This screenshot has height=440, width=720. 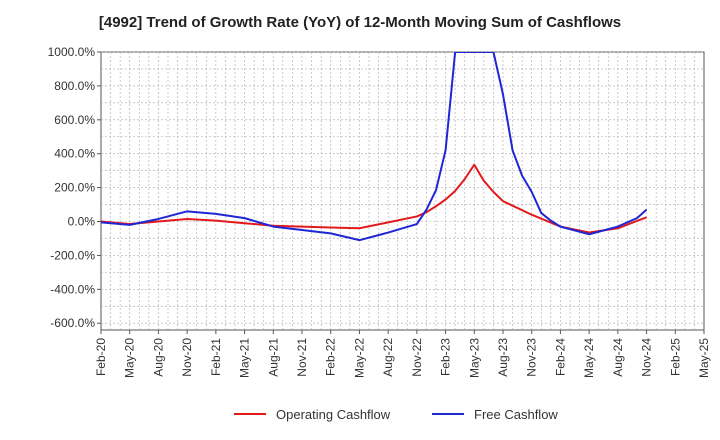 I want to click on x-tick-label: May-24, so click(x=589, y=358).